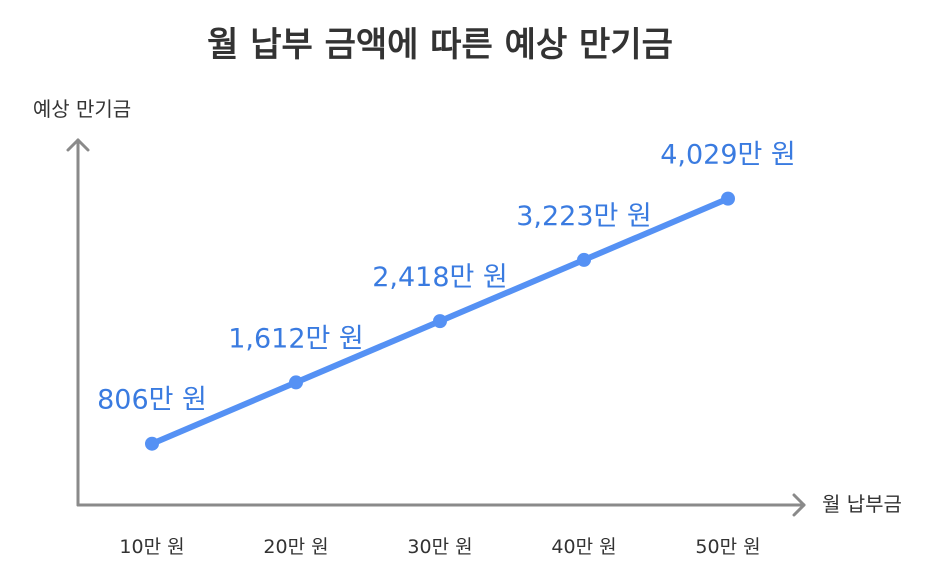 The width and height of the screenshot is (945, 582). What do you see at coordinates (152, 400) in the screenshot?
I see `data-label: 806만 원` at bounding box center [152, 400].